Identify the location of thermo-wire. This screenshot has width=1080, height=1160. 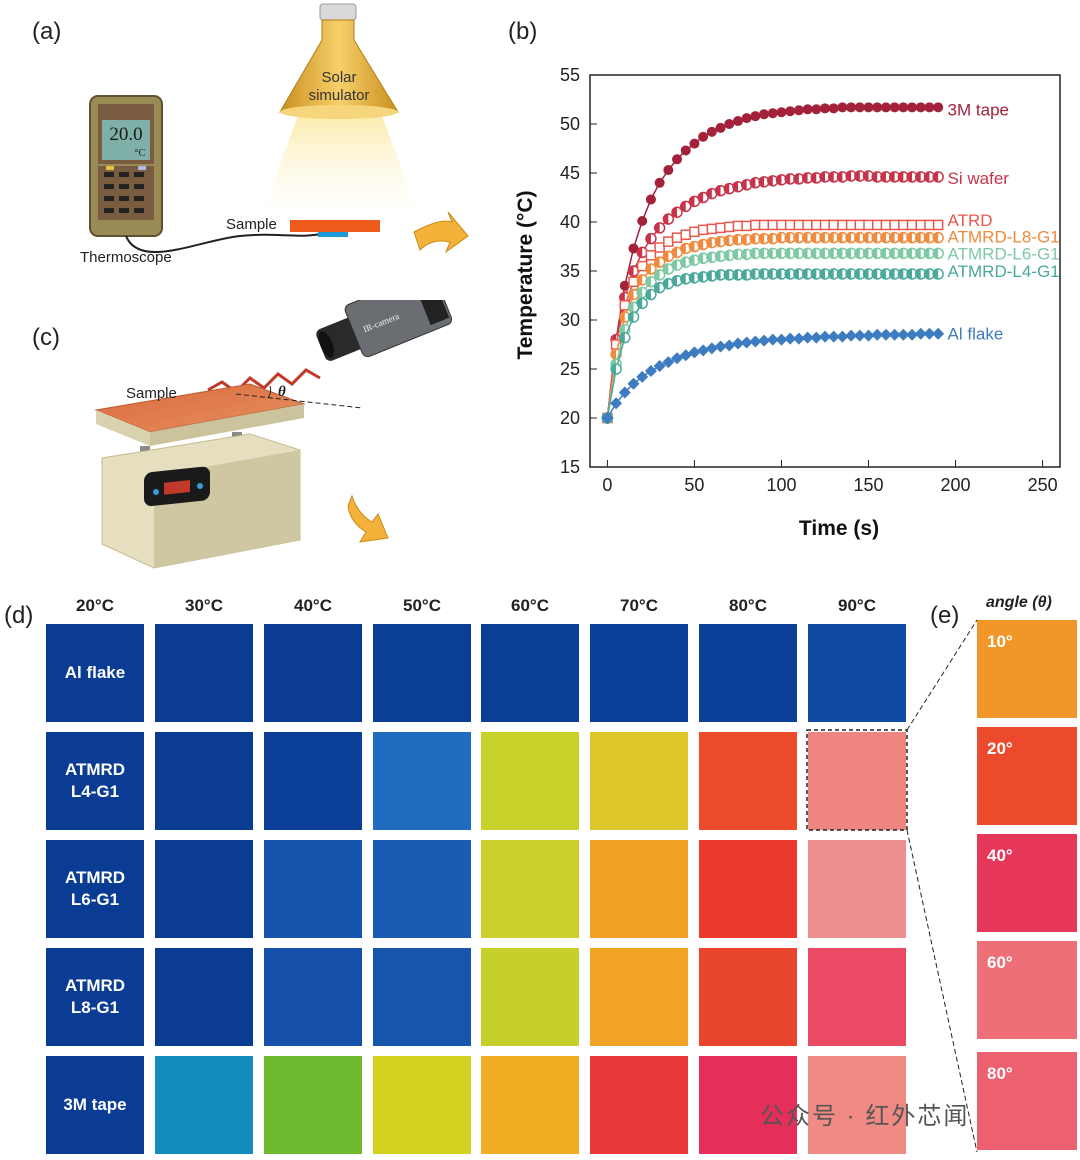
(228, 242).